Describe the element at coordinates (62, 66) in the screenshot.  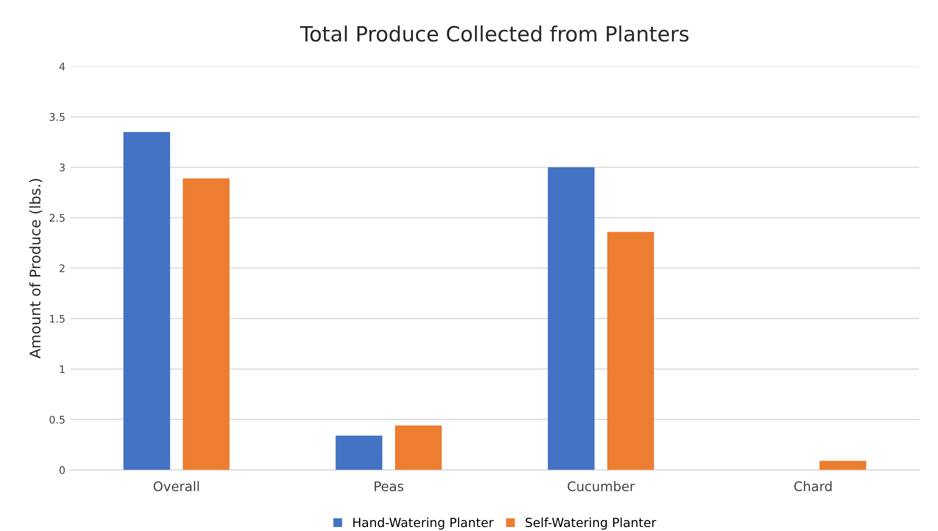
I see `y-tick-label: 4` at that location.